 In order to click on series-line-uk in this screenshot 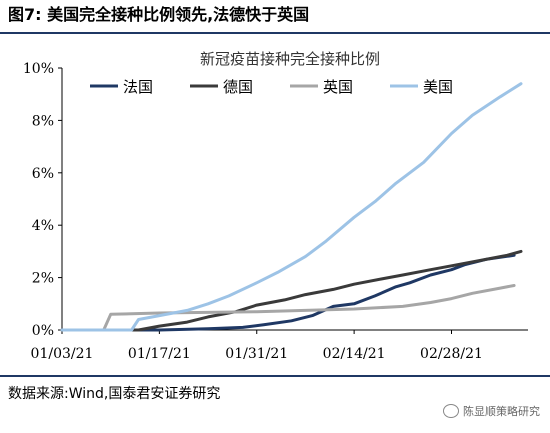, I will do `click(288, 308)`.